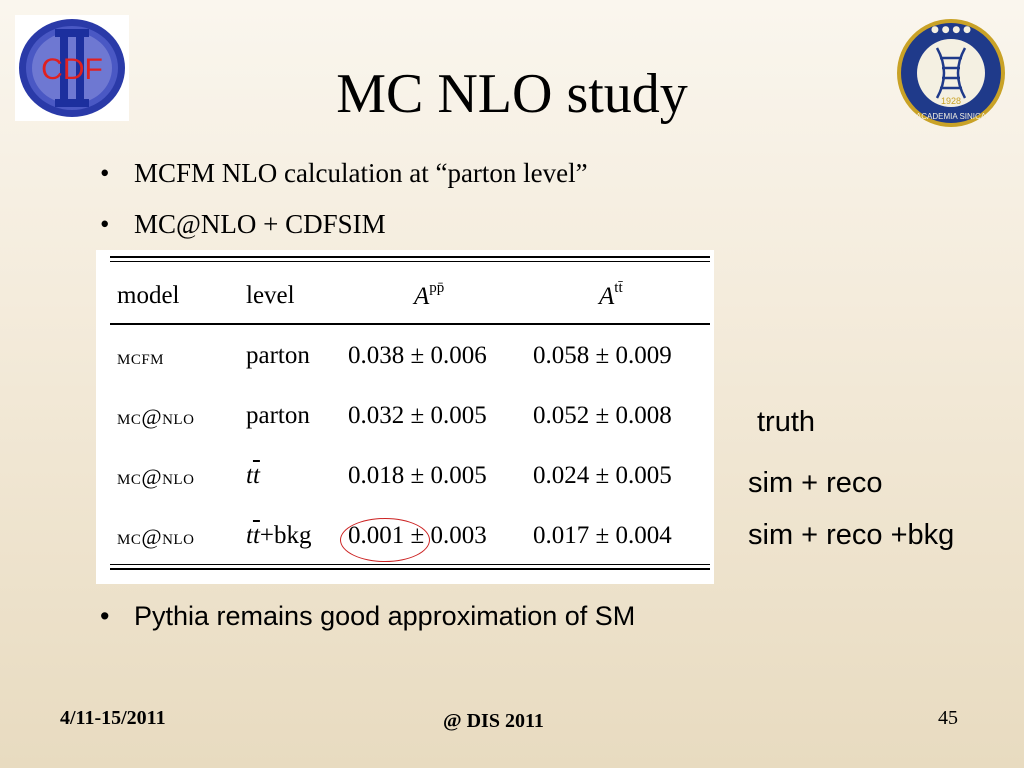  What do you see at coordinates (148, 295) in the screenshot?
I see `header-model: model` at bounding box center [148, 295].